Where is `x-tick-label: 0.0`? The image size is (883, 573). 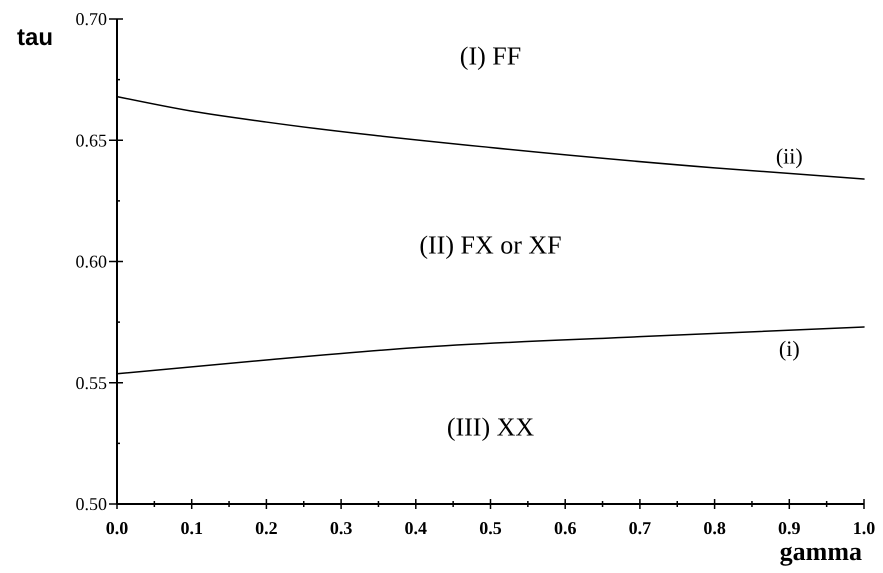 x-tick-label: 0.0 is located at coordinates (117, 528).